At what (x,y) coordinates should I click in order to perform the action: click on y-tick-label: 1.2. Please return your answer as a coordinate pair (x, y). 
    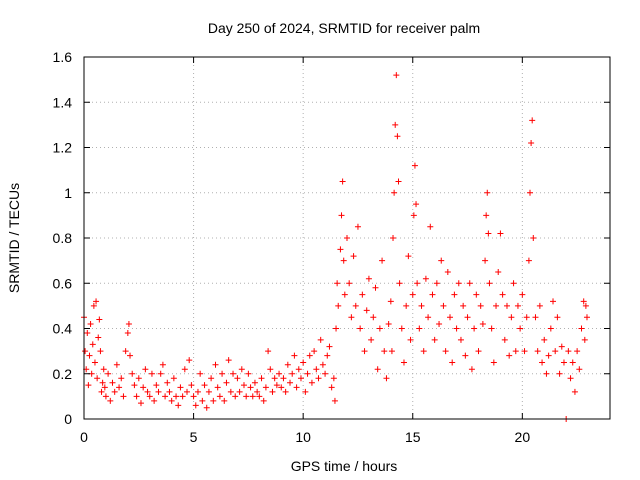
    Looking at the image, I should click on (63, 148).